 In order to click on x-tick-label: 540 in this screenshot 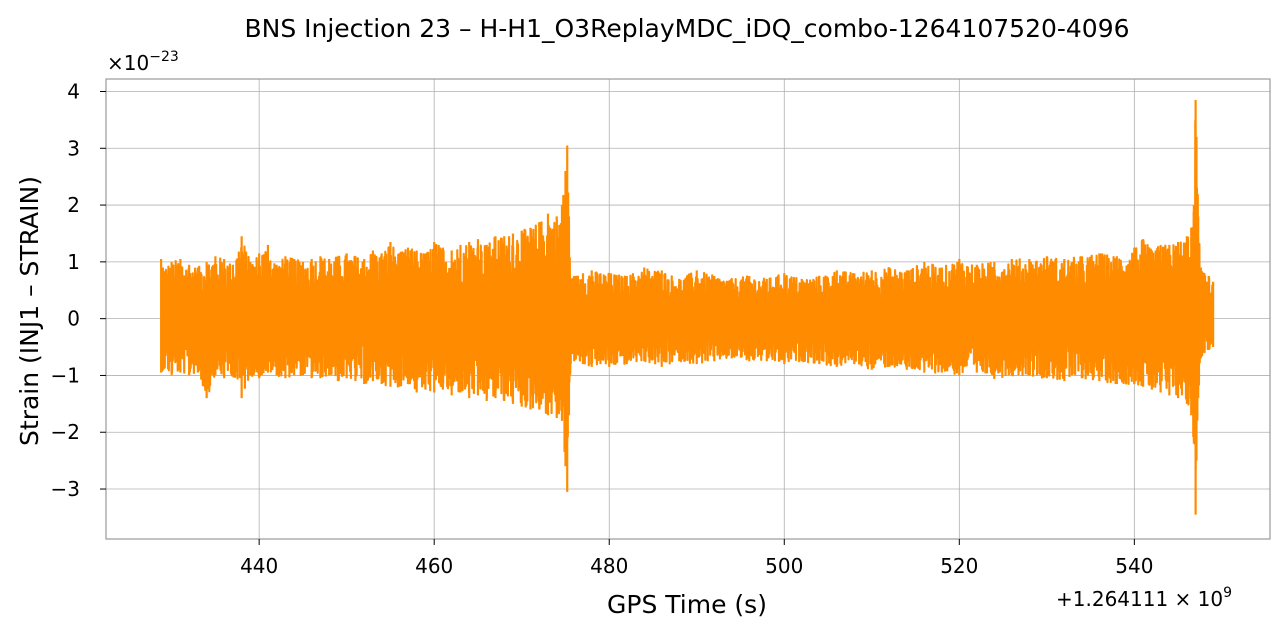, I will do `click(1134, 566)`.